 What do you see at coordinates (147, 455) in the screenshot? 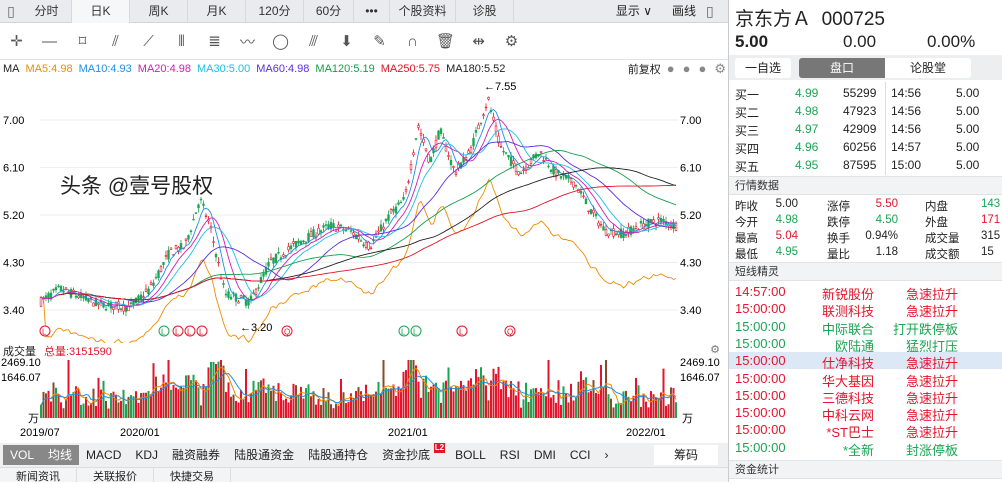
I see `indicator-tab: KDJ` at bounding box center [147, 455].